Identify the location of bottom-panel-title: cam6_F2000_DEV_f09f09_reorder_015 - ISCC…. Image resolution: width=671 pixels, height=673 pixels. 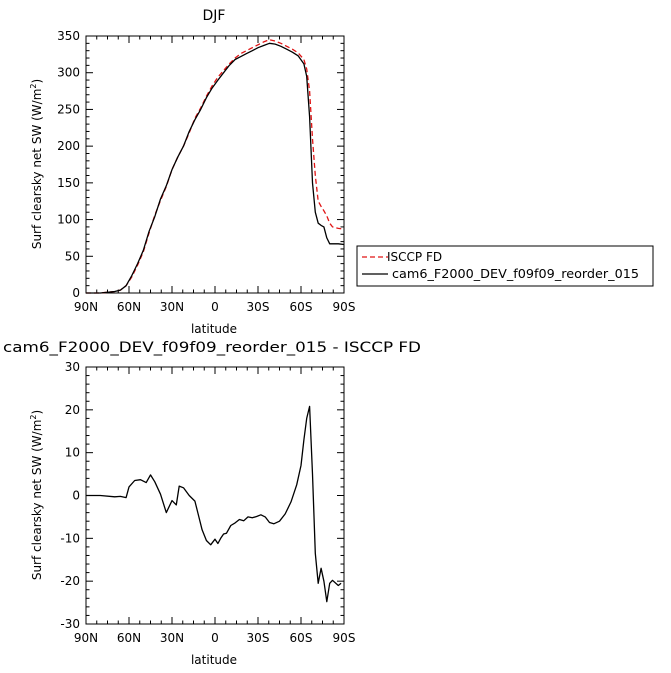
(212, 348).